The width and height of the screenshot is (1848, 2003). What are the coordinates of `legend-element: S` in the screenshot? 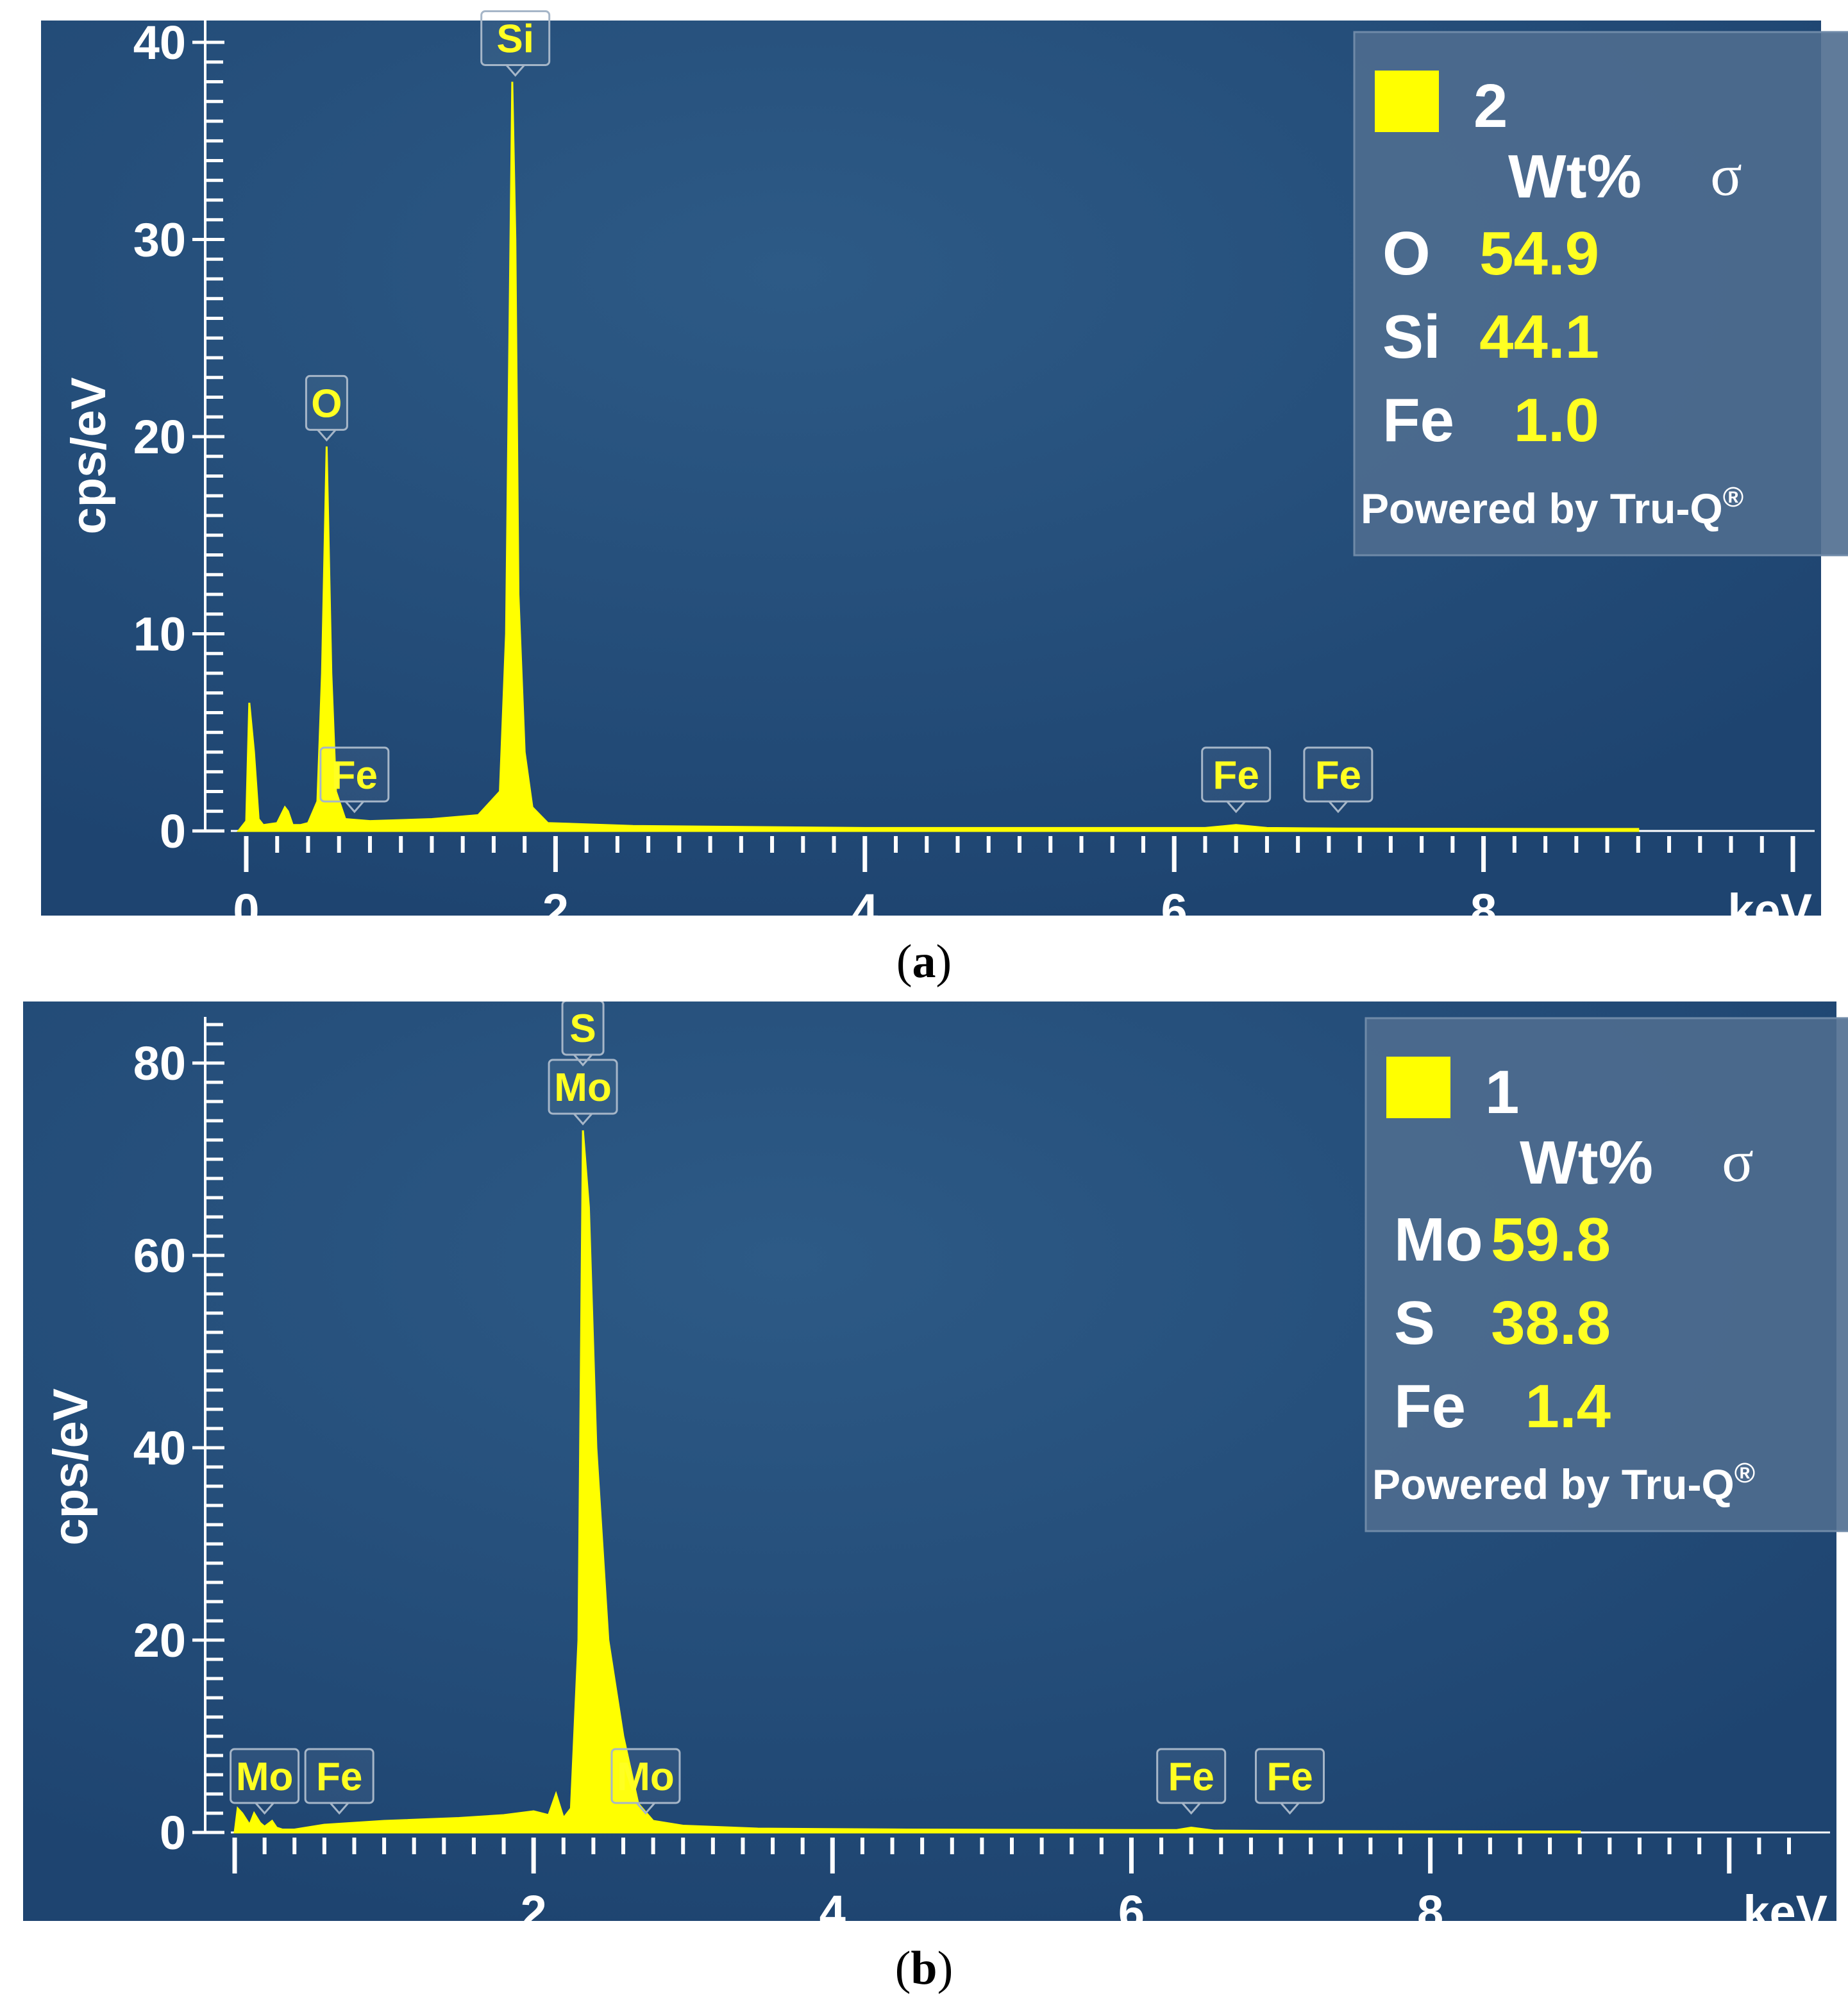 It's located at (1414, 1323).